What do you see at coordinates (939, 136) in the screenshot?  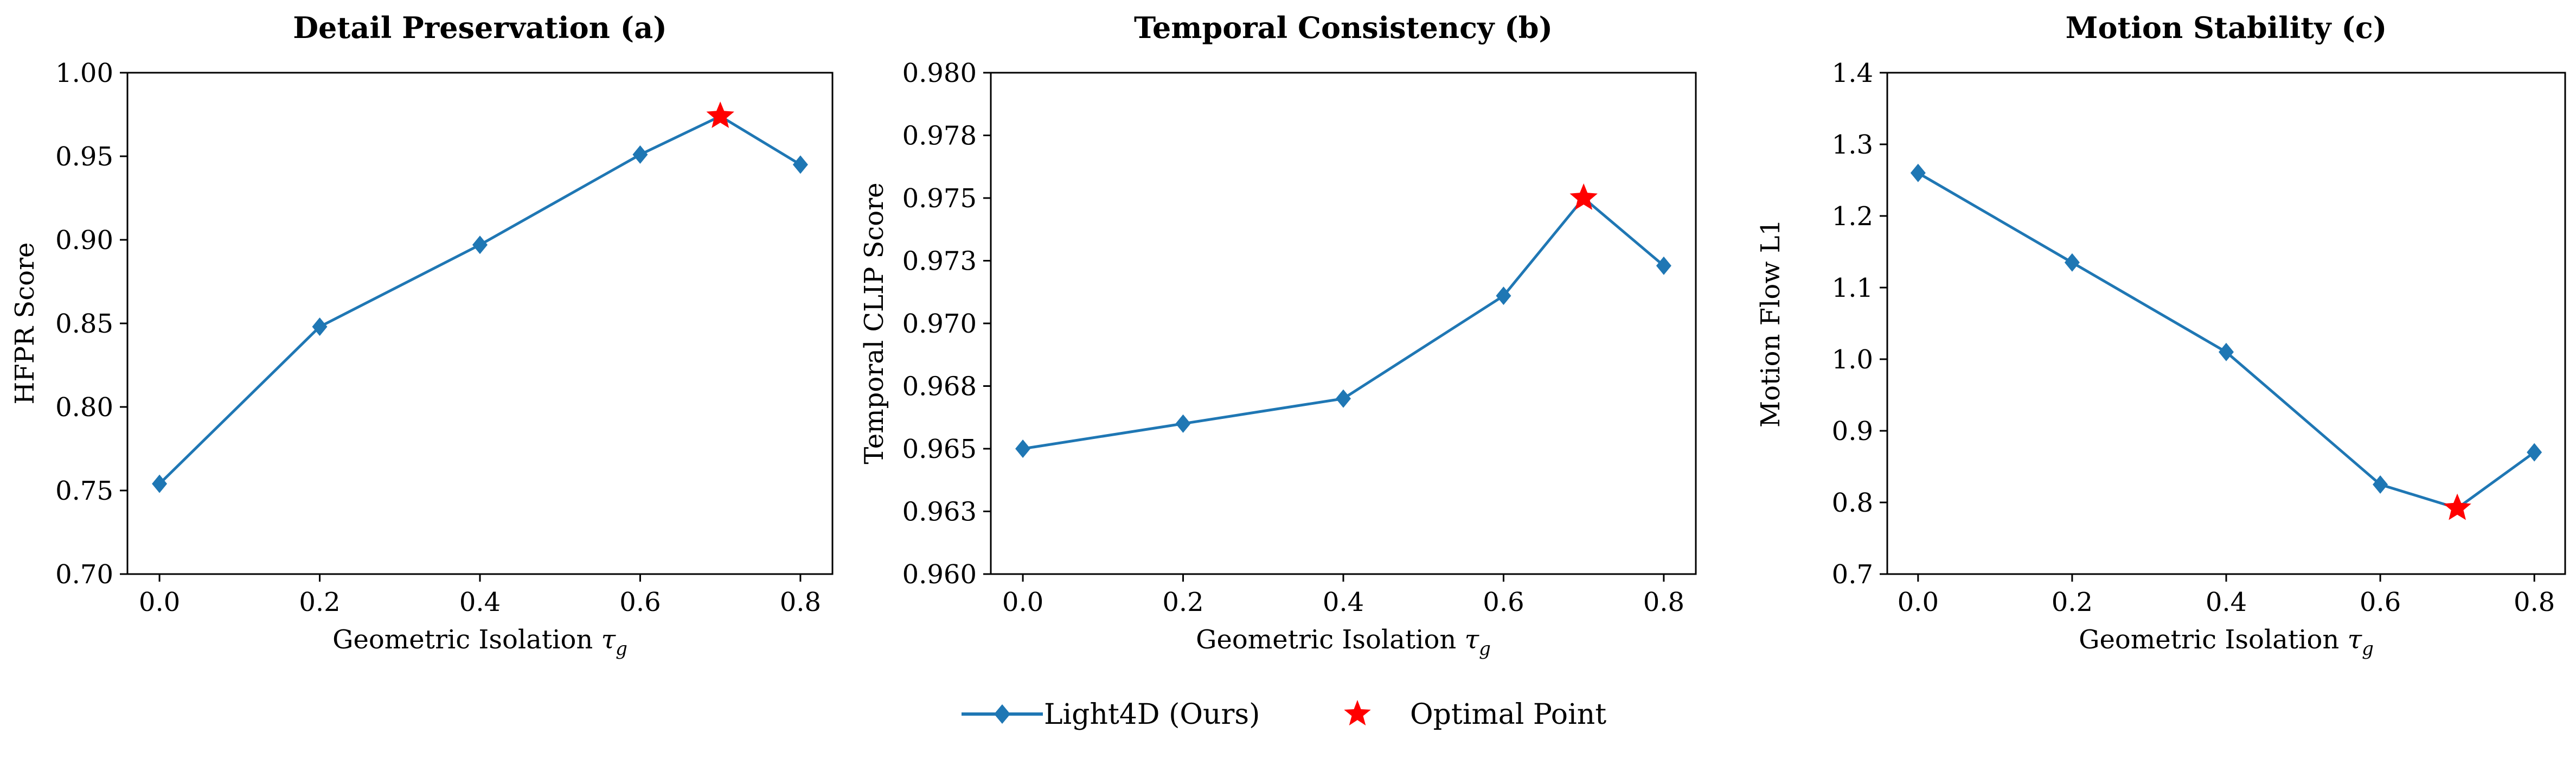 I see `y-tick-label: 0.978` at bounding box center [939, 136].